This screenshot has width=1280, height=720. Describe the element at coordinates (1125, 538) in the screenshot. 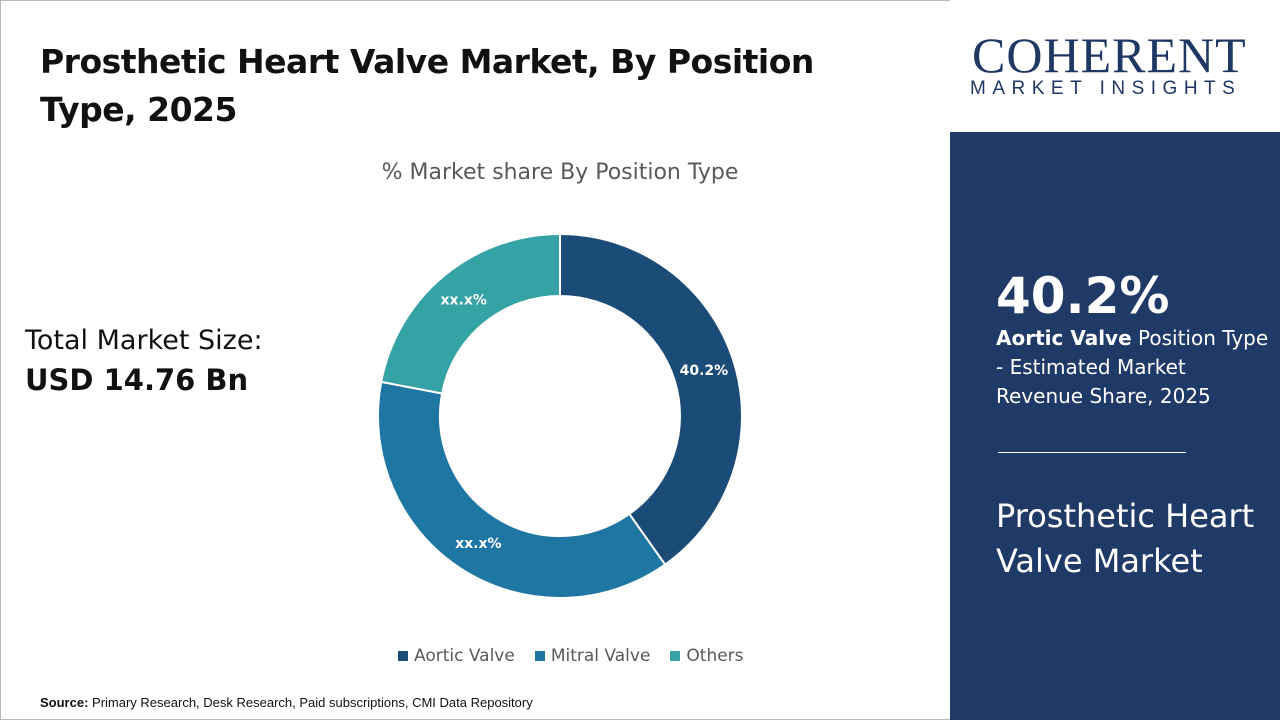

I see `market-name: Prosthetic Heart Valve Market` at that location.